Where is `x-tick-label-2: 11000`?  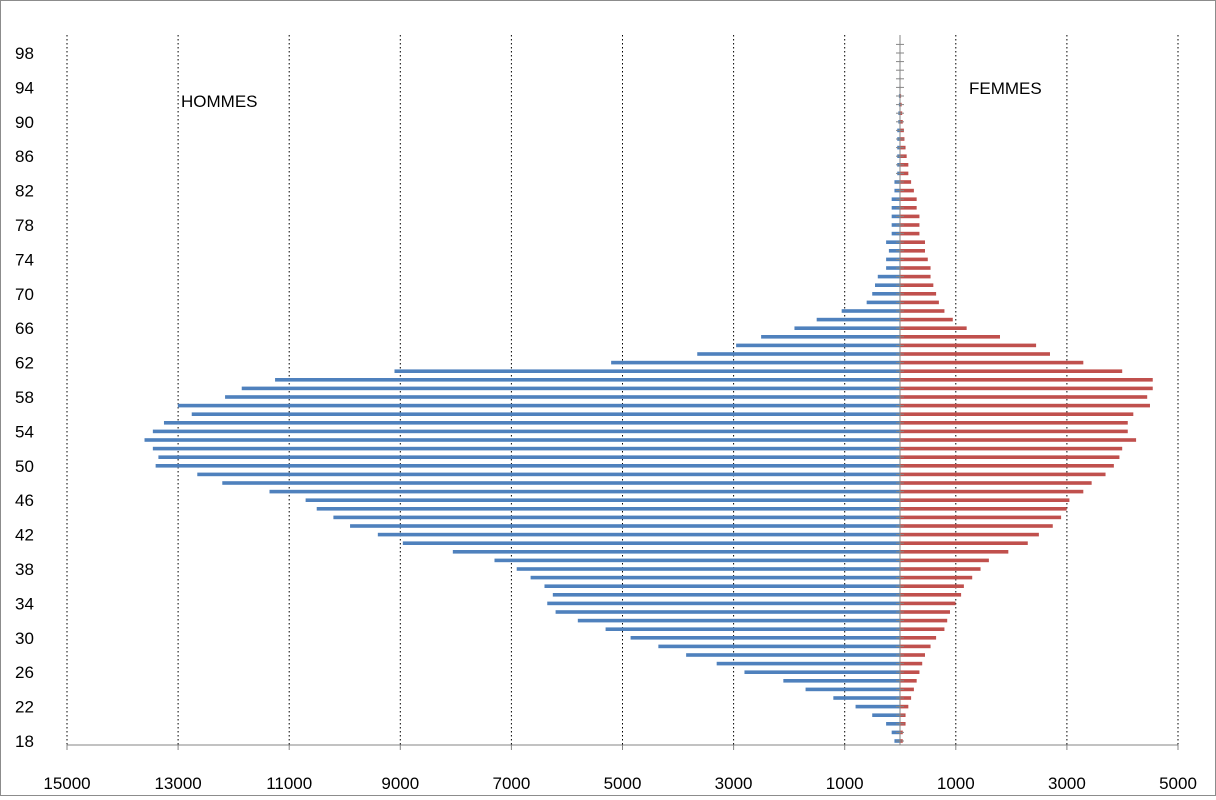 x-tick-label-2: 11000 is located at coordinates (289, 783).